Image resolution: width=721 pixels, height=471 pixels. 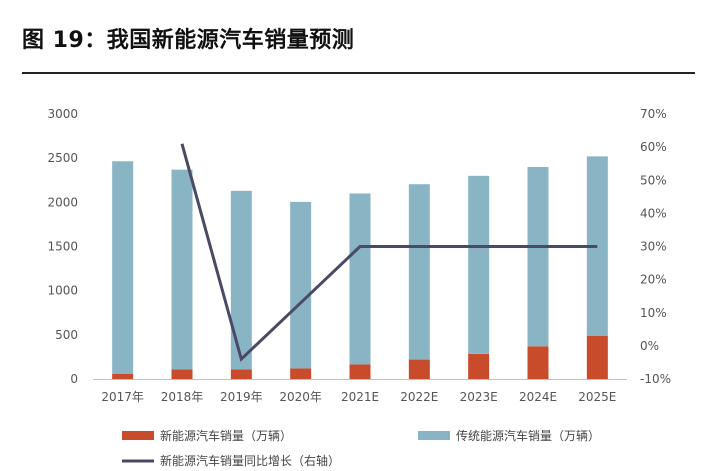 I want to click on right-axis-tick-label: 10%, so click(x=653, y=313).